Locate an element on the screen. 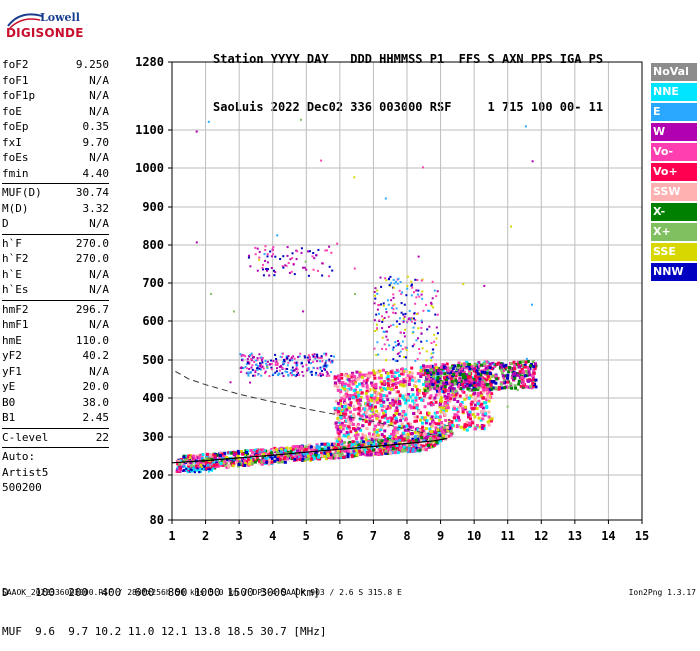 The width and height of the screenshot is (700, 651). x-tick-label: 14 is located at coordinates (608, 536).